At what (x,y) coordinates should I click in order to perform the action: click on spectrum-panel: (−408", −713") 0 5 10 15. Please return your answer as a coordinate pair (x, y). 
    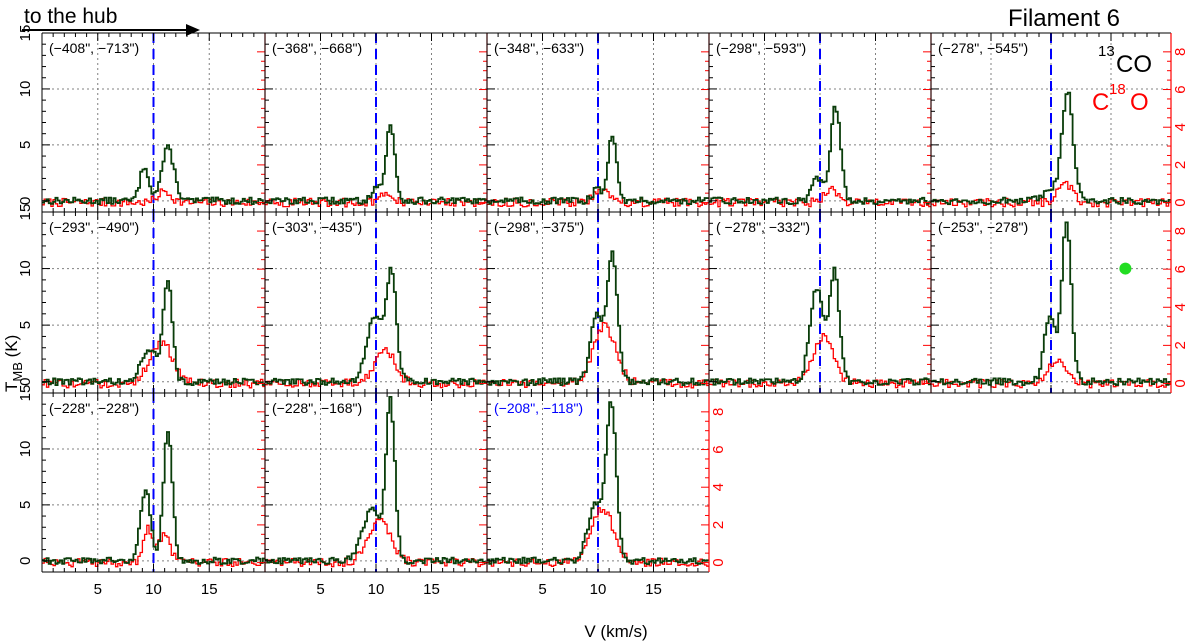
    Looking at the image, I should click on (141, 119).